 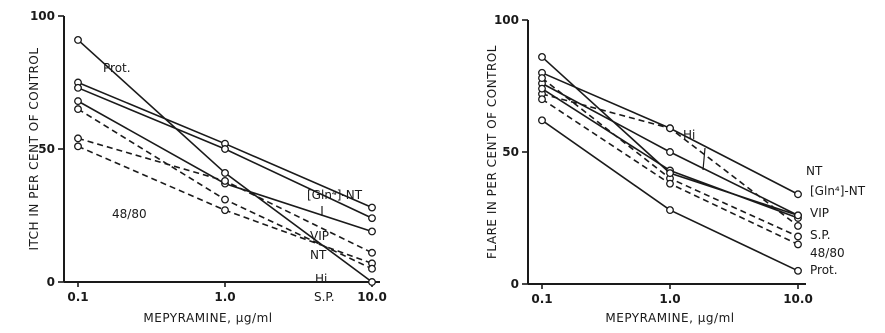 I want to click on series--gln-nt: [Gln⁴]-NT, so click(x=225, y=147).